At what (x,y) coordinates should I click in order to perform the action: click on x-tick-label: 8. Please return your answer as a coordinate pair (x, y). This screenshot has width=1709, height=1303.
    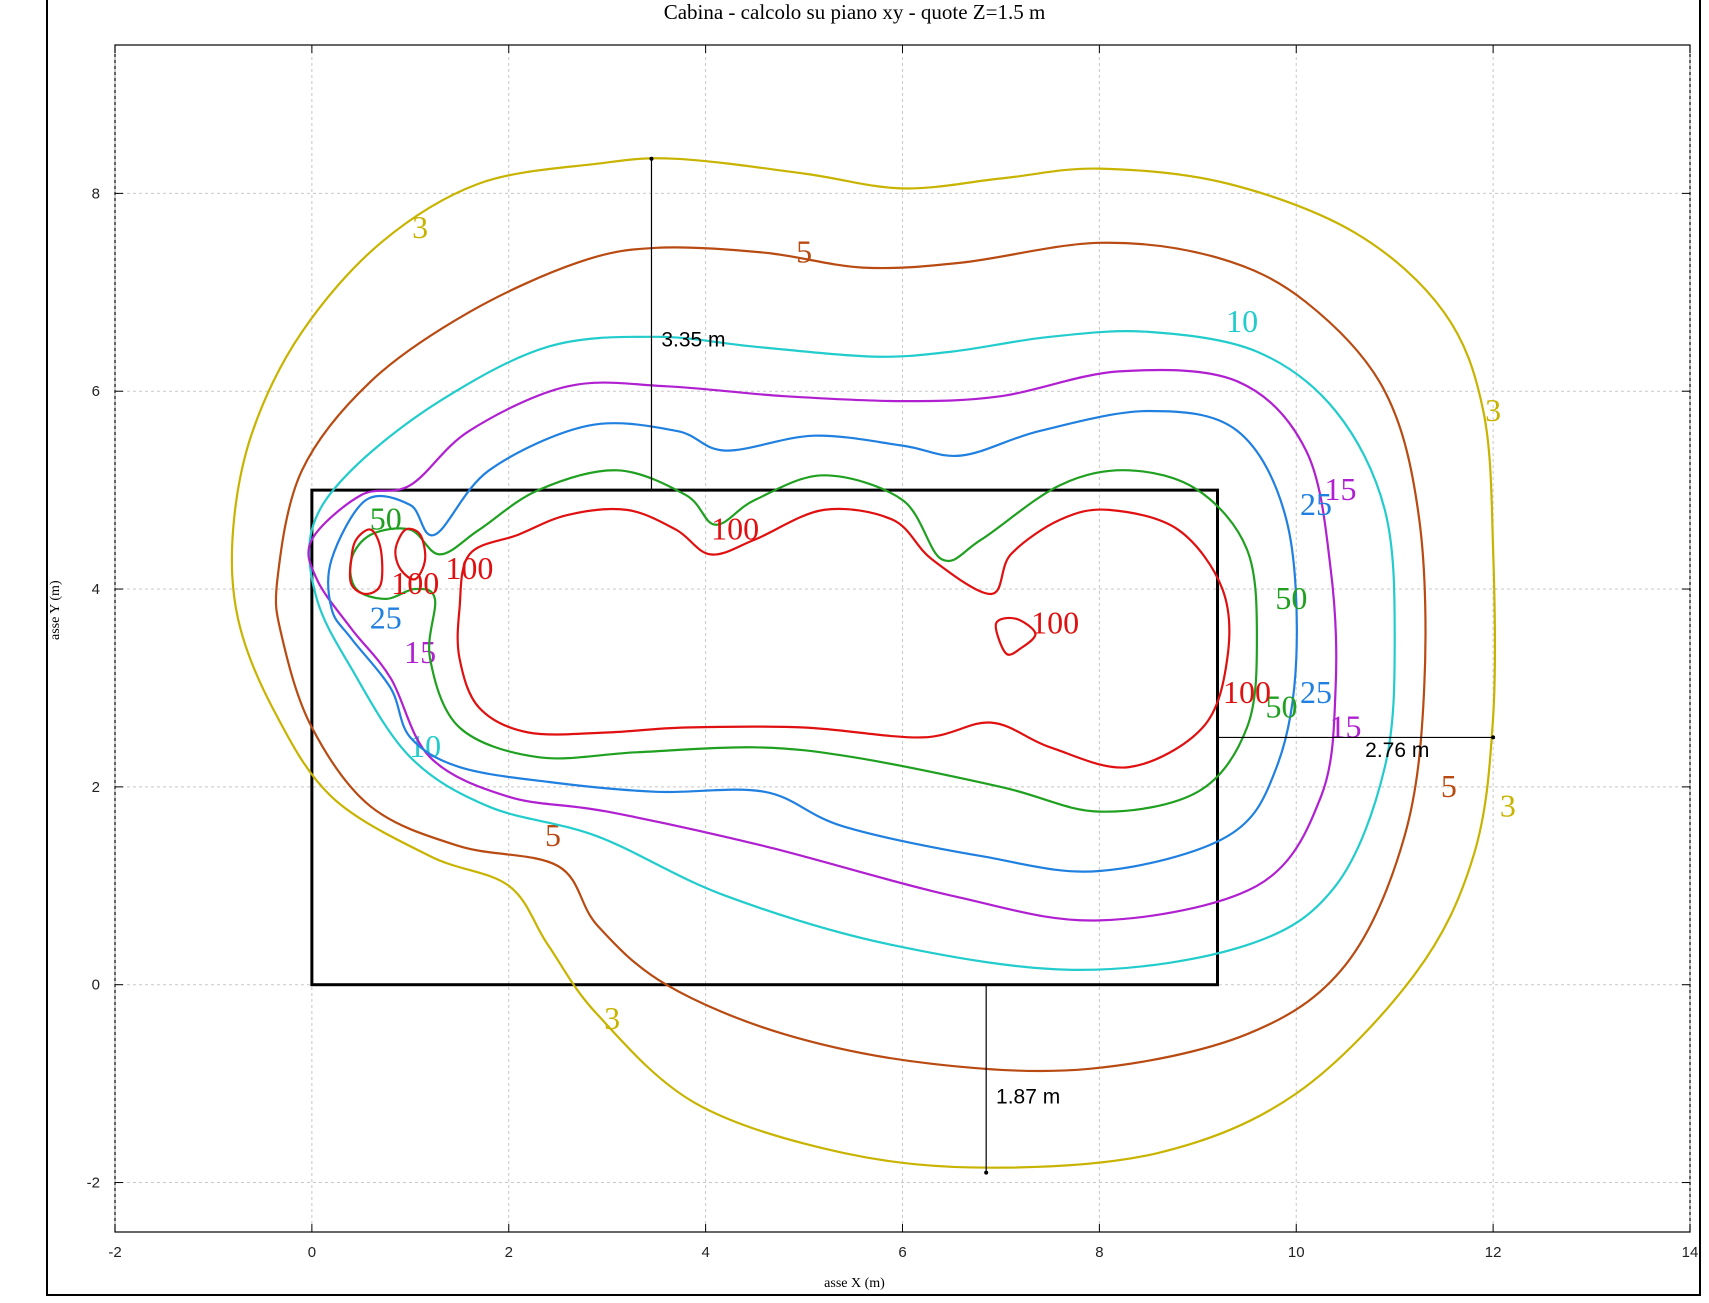
    Looking at the image, I should click on (1099, 1252).